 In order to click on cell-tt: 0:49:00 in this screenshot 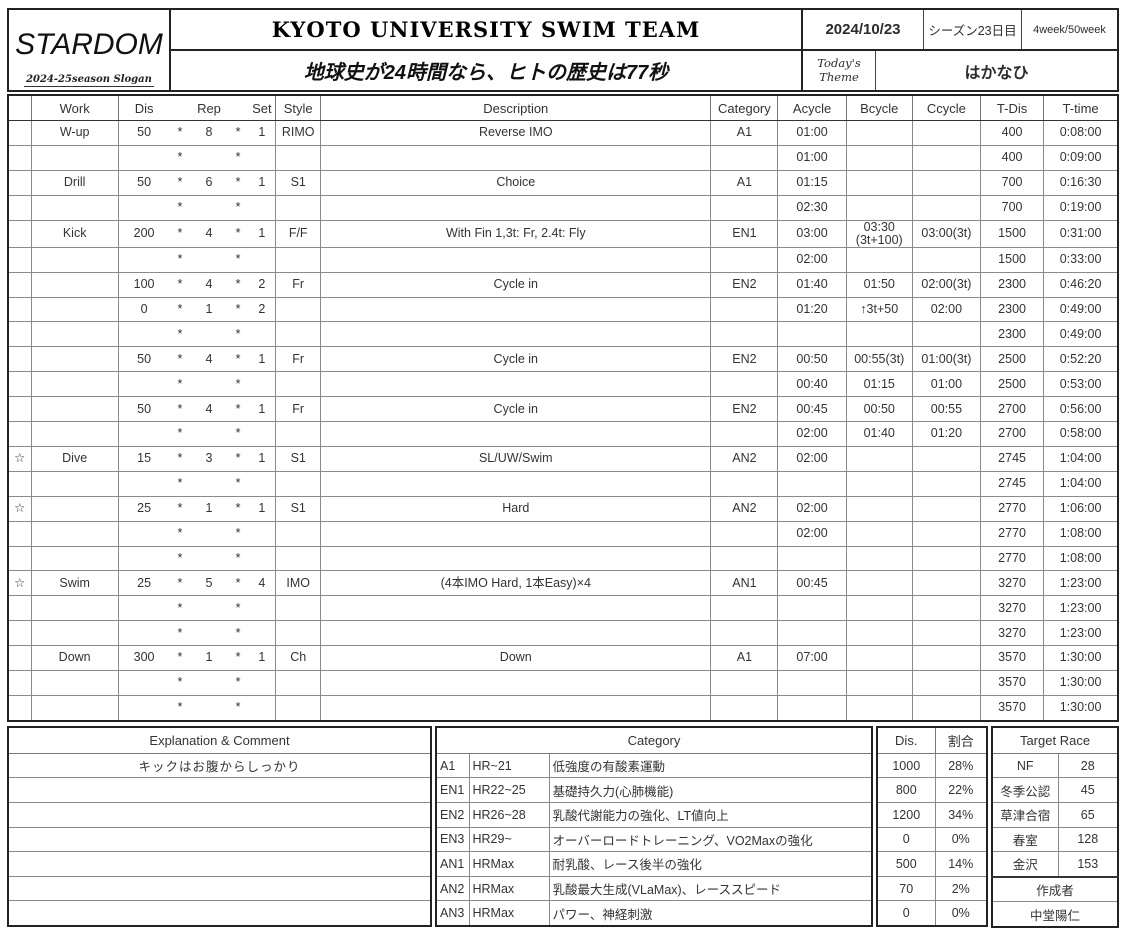, I will do `click(1081, 309)`.